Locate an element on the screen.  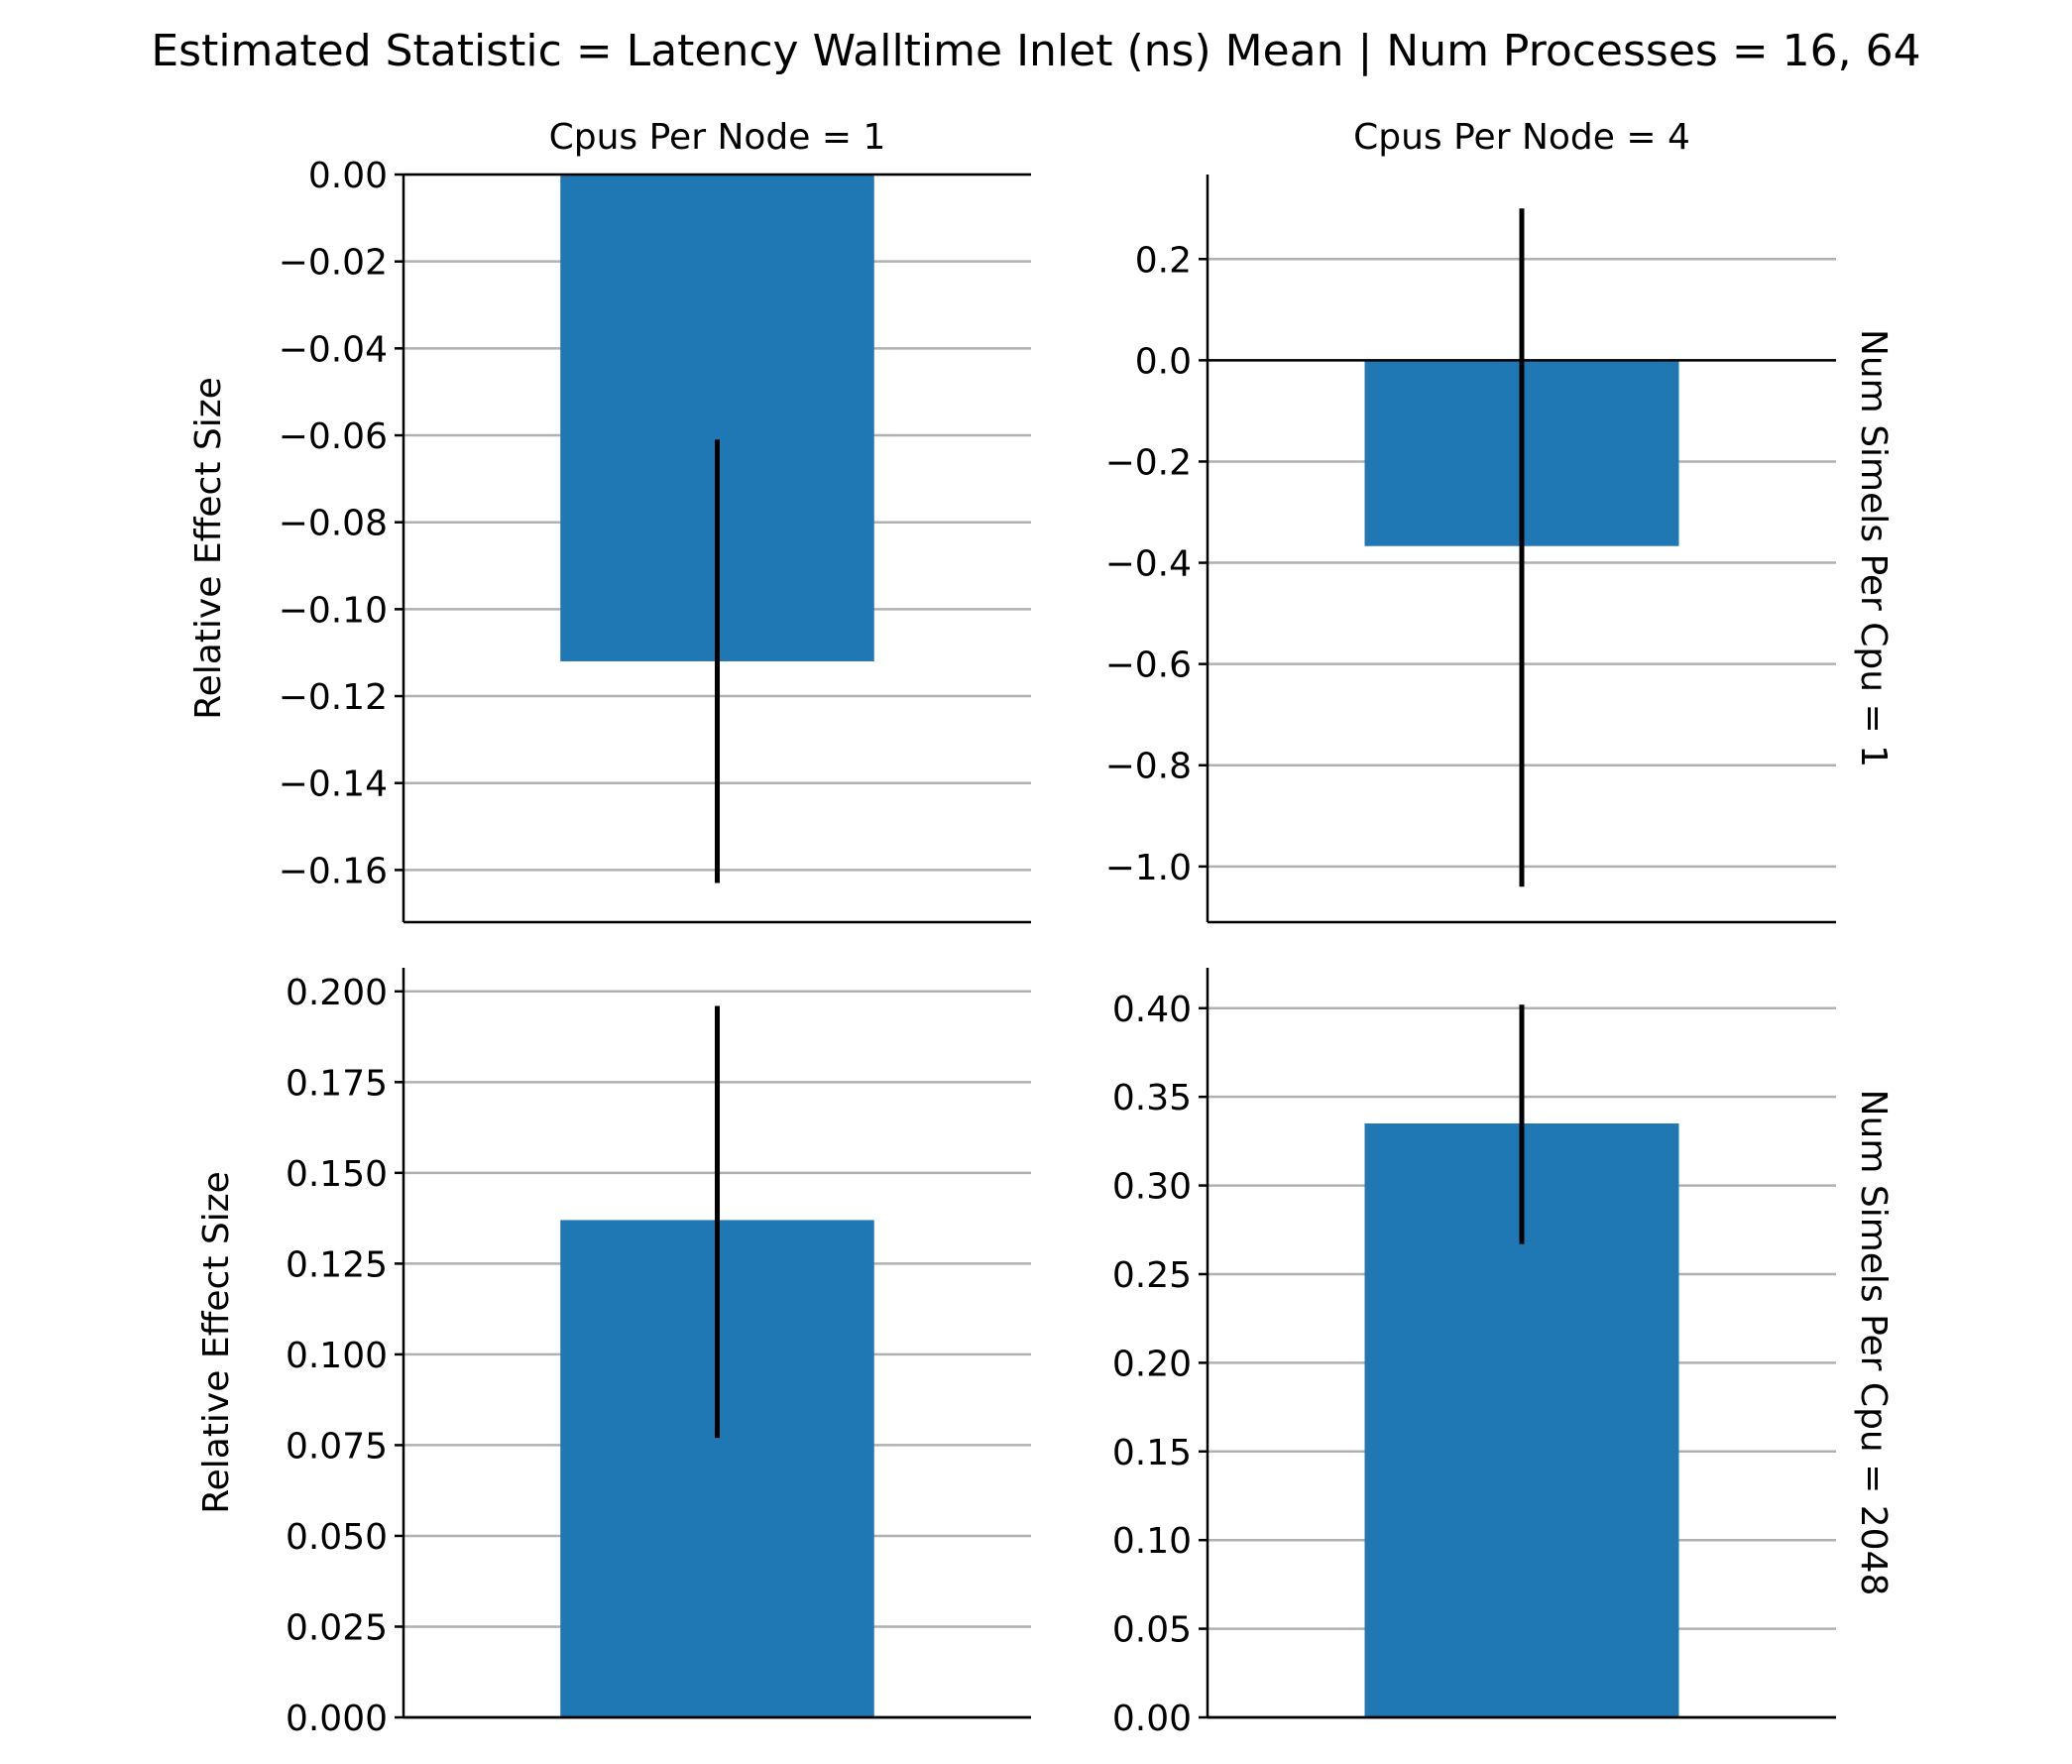
y-tick-label: 0.30 is located at coordinates (1152, 1187).